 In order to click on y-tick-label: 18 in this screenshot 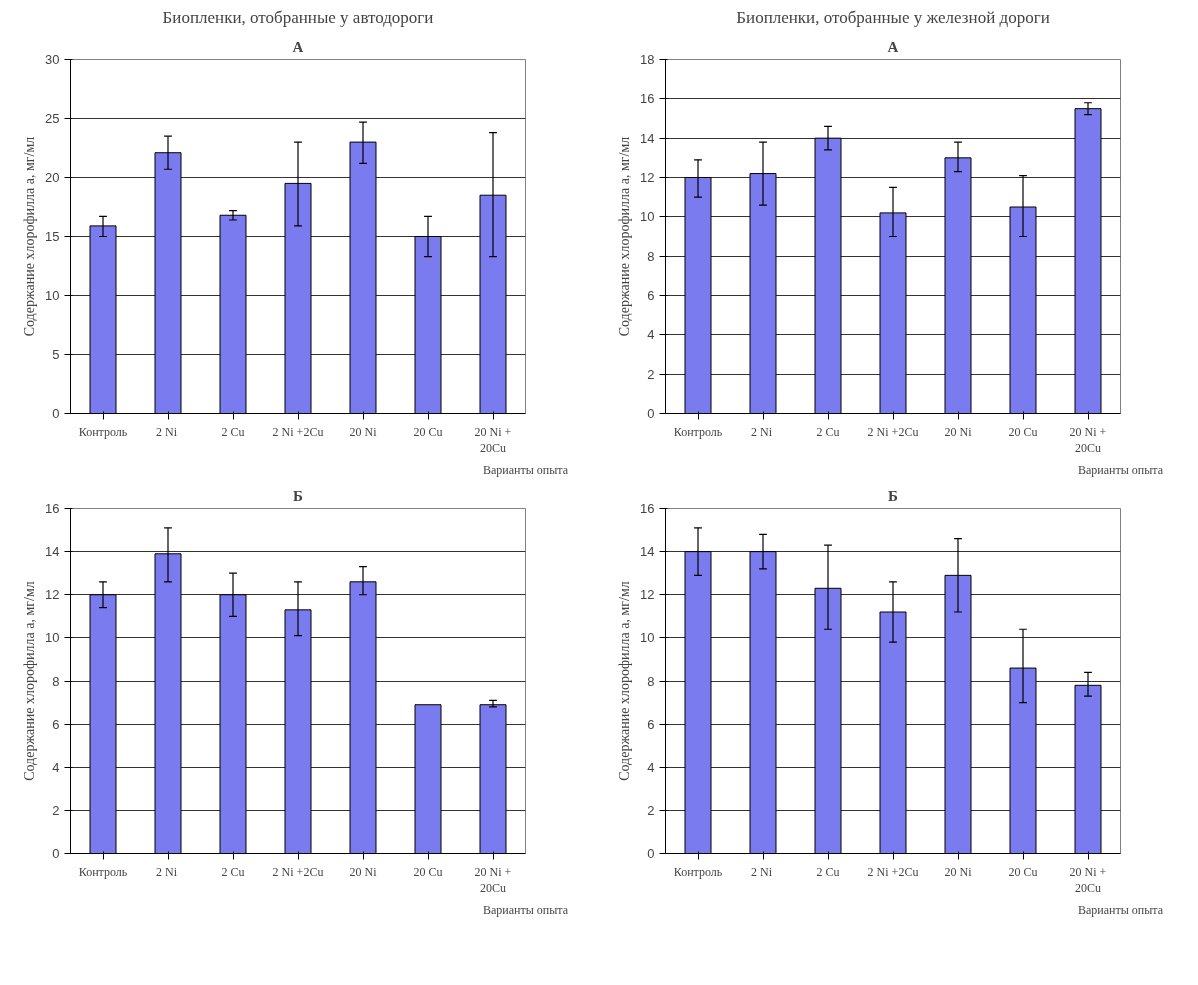, I will do `click(647, 59)`.